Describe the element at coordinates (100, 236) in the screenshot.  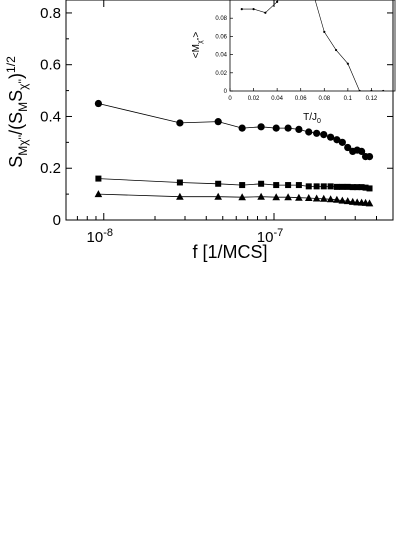
I see `main-x-tick-label-0: 10-8` at that location.